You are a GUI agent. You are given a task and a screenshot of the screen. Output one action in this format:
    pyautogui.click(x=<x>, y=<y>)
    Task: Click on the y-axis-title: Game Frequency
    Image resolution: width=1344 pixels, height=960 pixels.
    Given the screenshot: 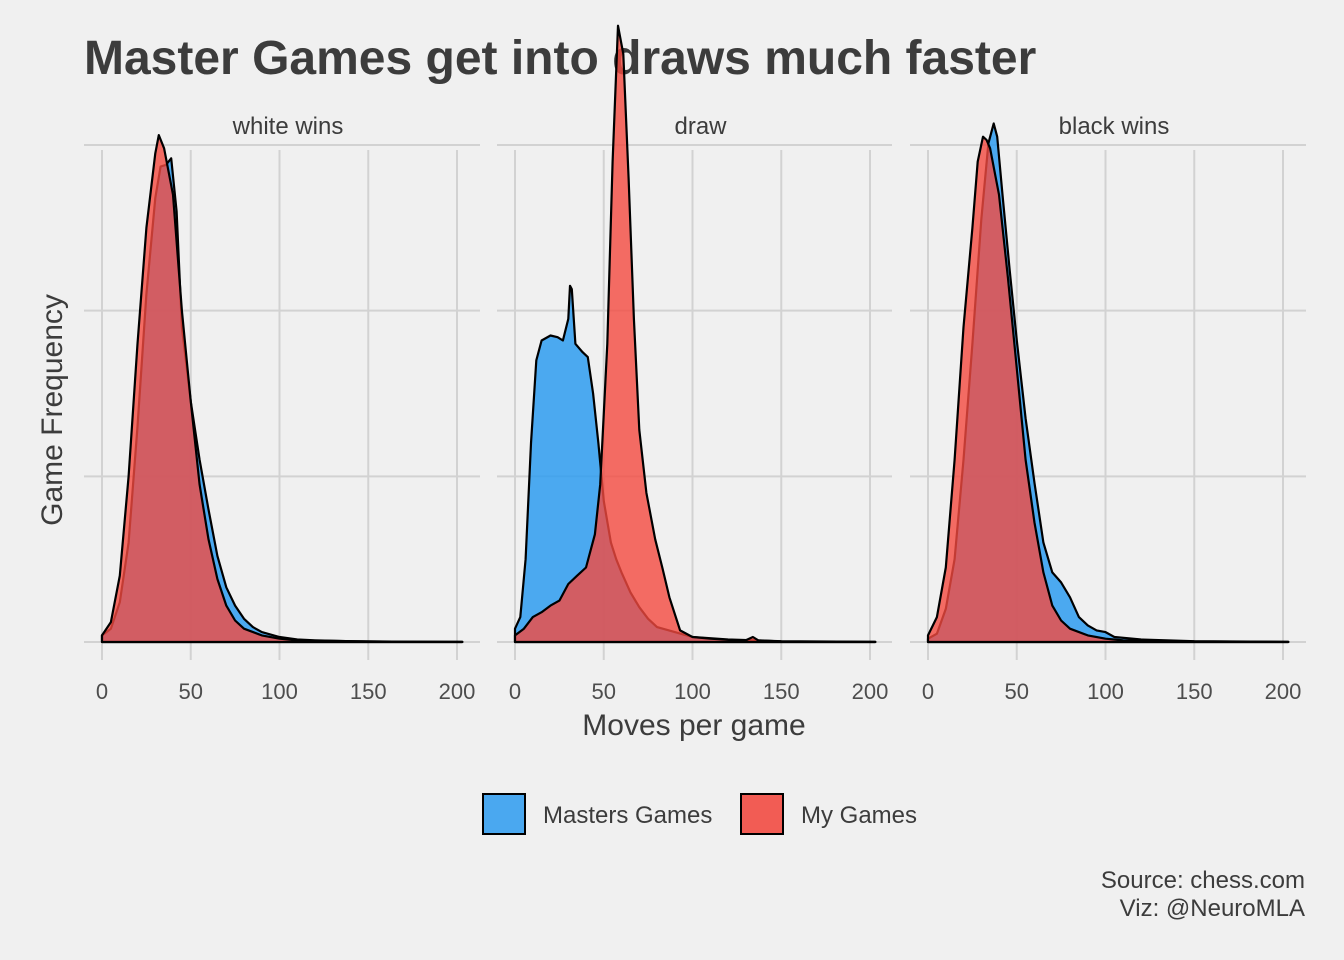 What is the action you would take?
    pyautogui.click(x=52, y=410)
    